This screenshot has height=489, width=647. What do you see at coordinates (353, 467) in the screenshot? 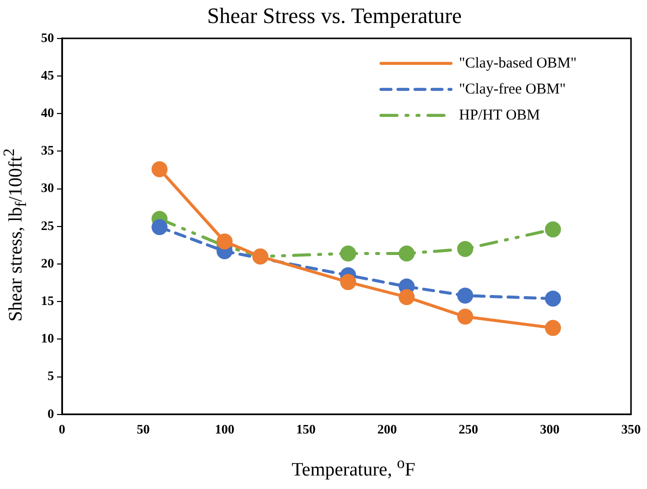
I see `x-axis-title: Temperature, $^{o}$F` at bounding box center [353, 467].